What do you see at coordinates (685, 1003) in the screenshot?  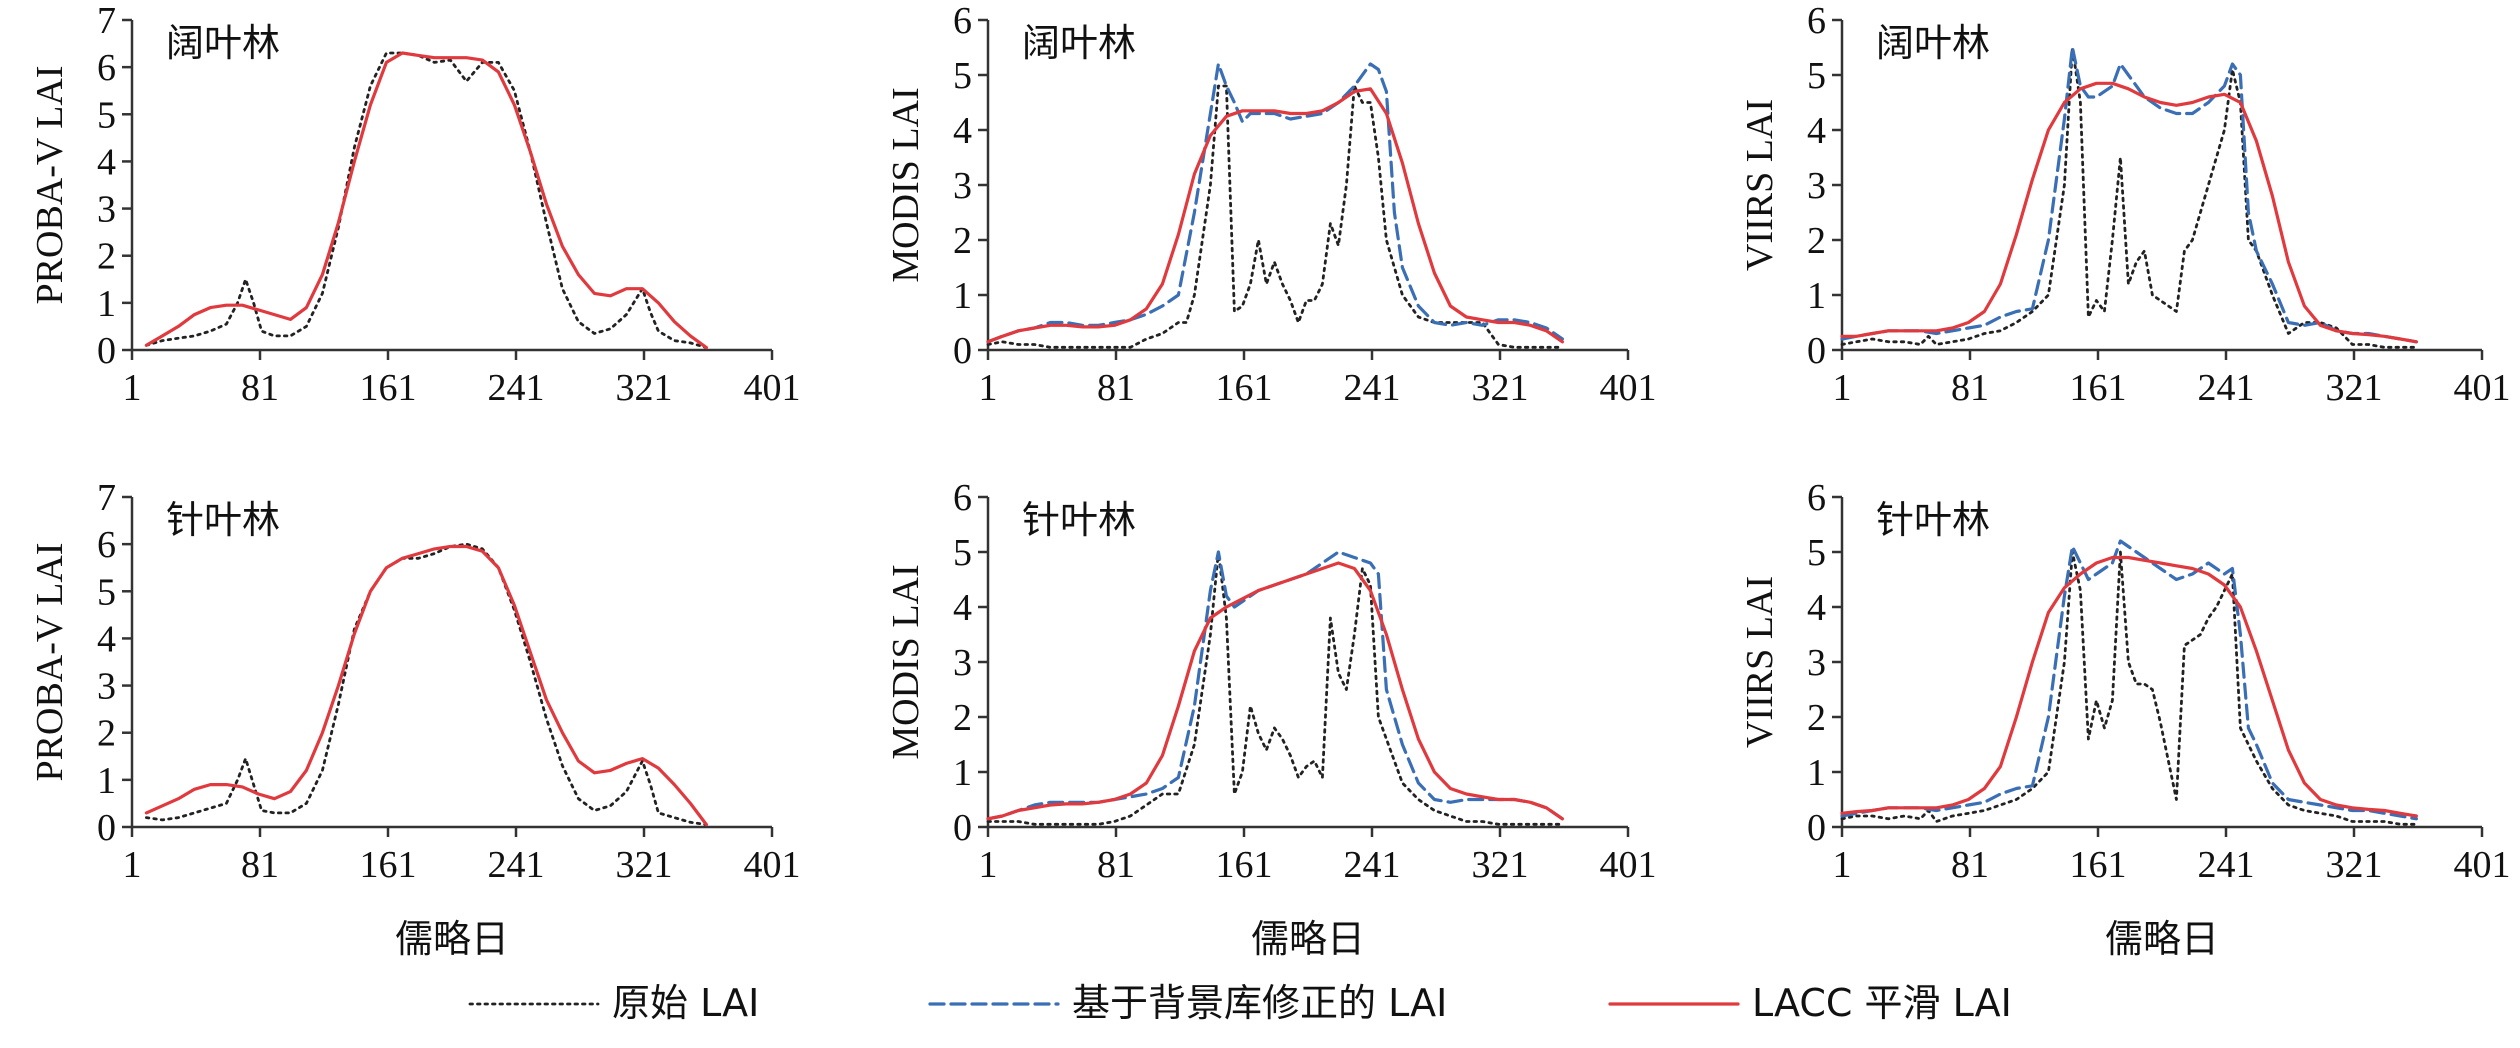 I see `legend-label-raw: 原始 LAI` at bounding box center [685, 1003].